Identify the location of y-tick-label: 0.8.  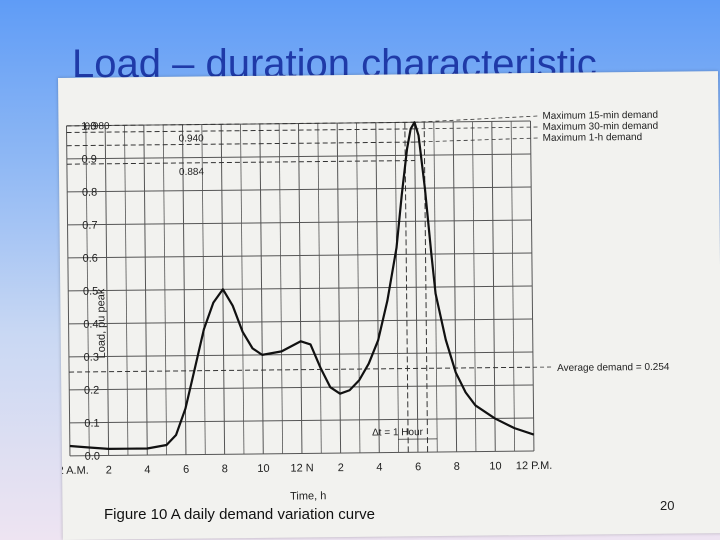
(89, 193).